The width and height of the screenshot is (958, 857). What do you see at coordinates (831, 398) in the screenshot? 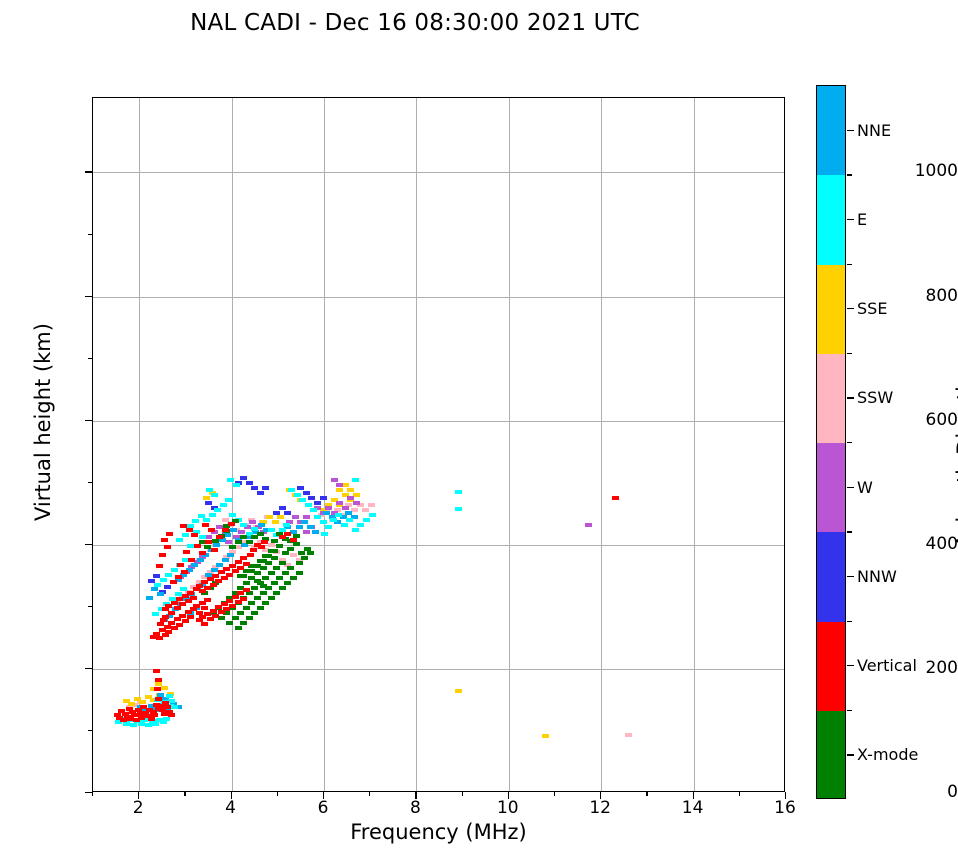
I see `colorbar-segment-ssw` at bounding box center [831, 398].